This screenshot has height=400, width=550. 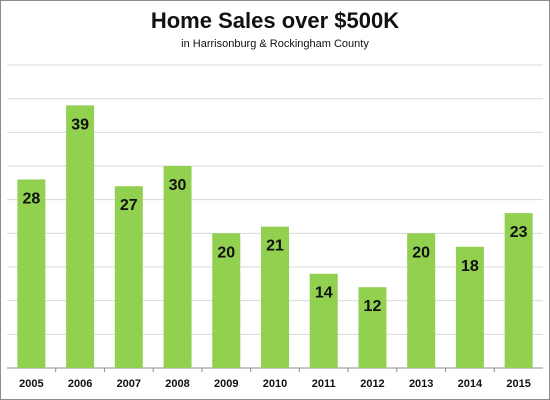 What do you see at coordinates (226, 384) in the screenshot?
I see `x-tick-label-2009: 2009` at bounding box center [226, 384].